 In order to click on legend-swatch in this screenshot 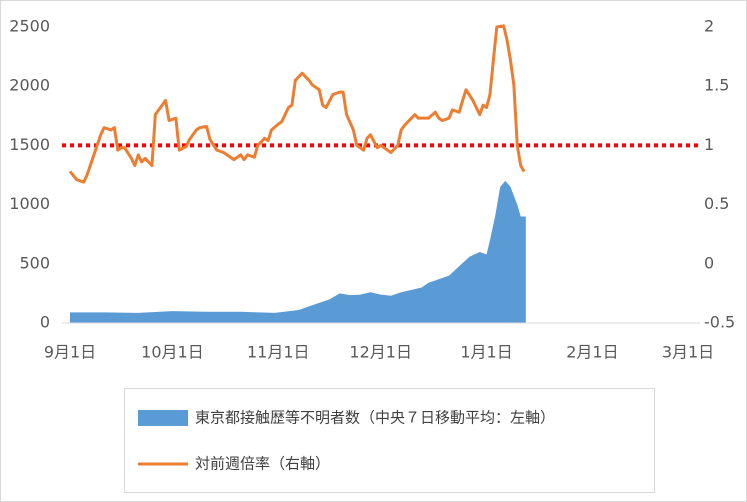, I will do `click(163, 418)`.